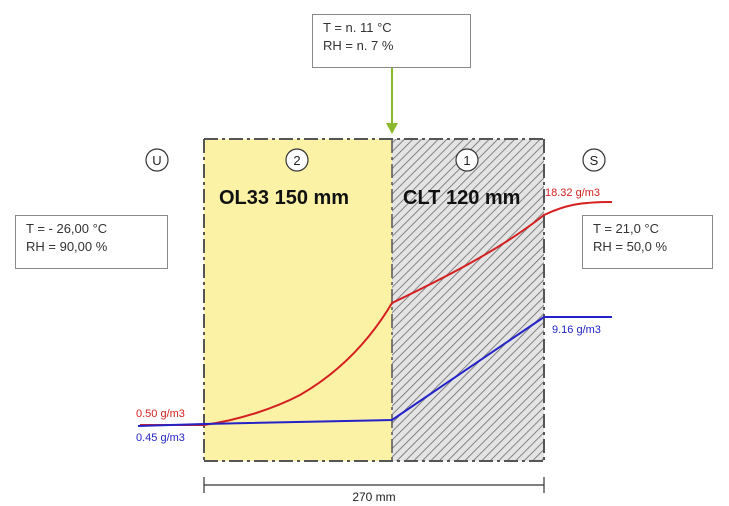 The width and height of the screenshot is (729, 506). I want to click on marker-u-circle, so click(157, 160).